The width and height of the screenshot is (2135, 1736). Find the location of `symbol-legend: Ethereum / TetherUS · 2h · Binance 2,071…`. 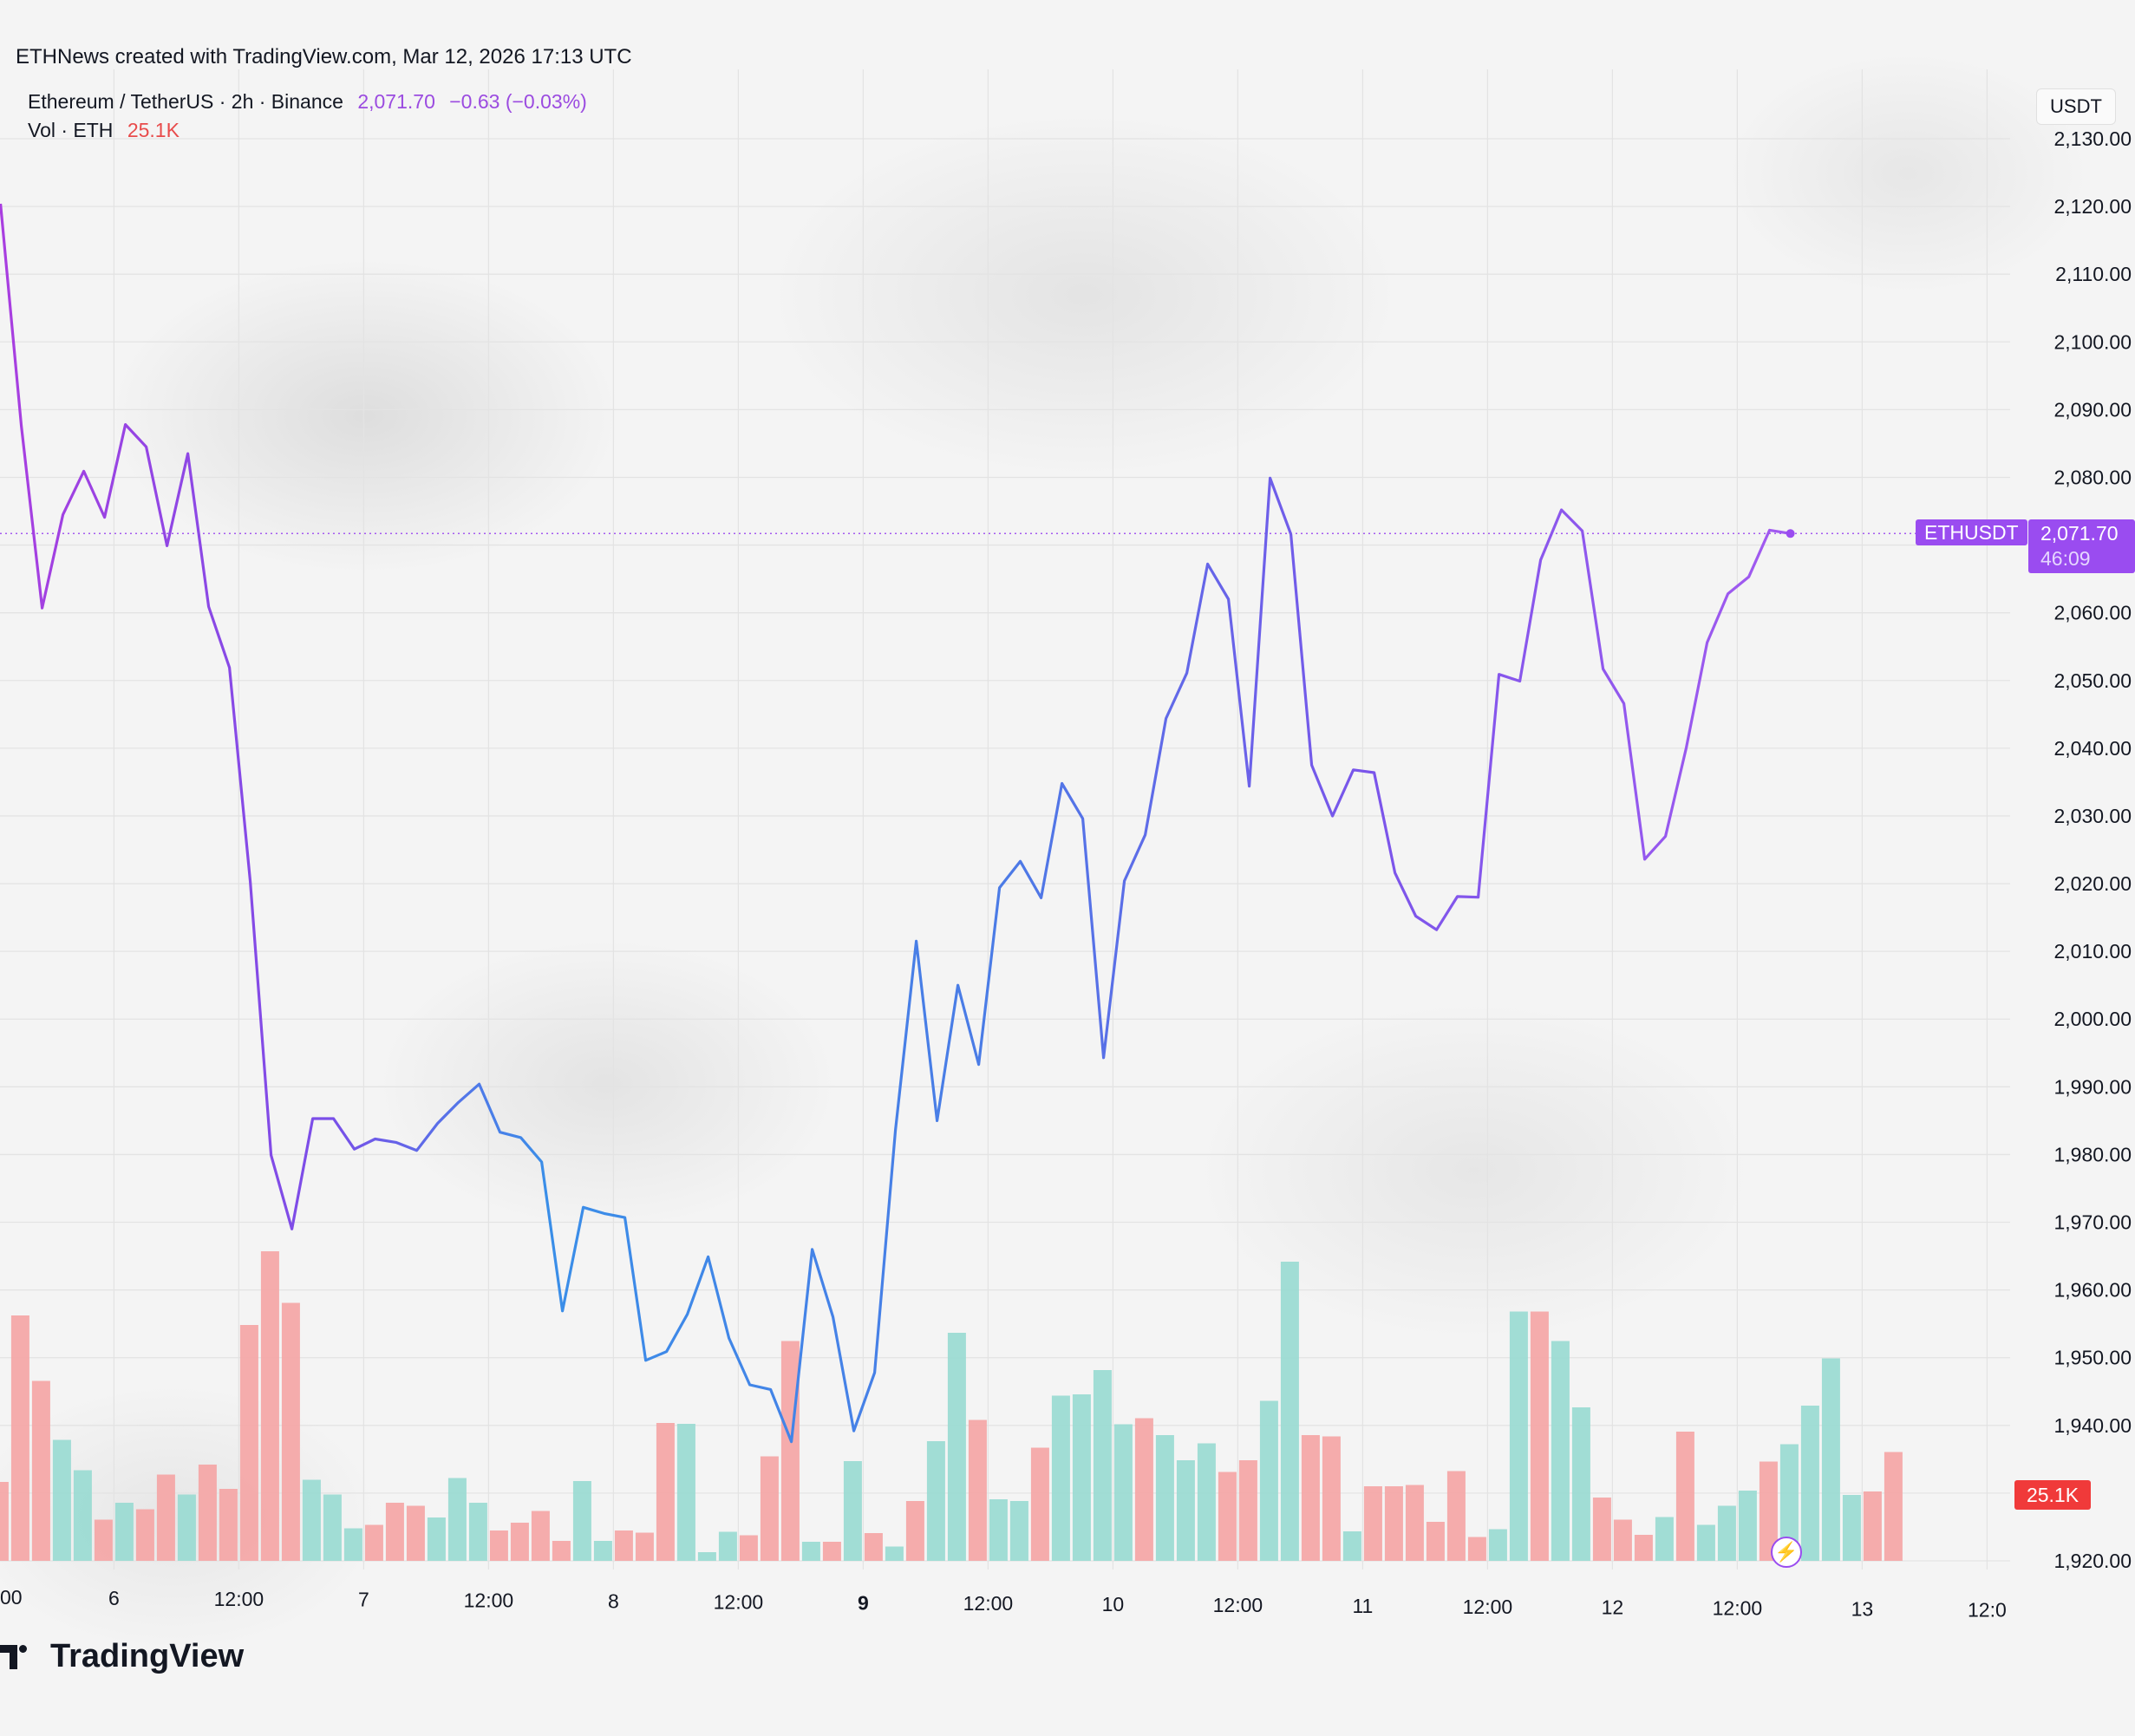

symbol-legend: Ethereum / TetherUS · 2h · Binance 2,071… is located at coordinates (312, 102).